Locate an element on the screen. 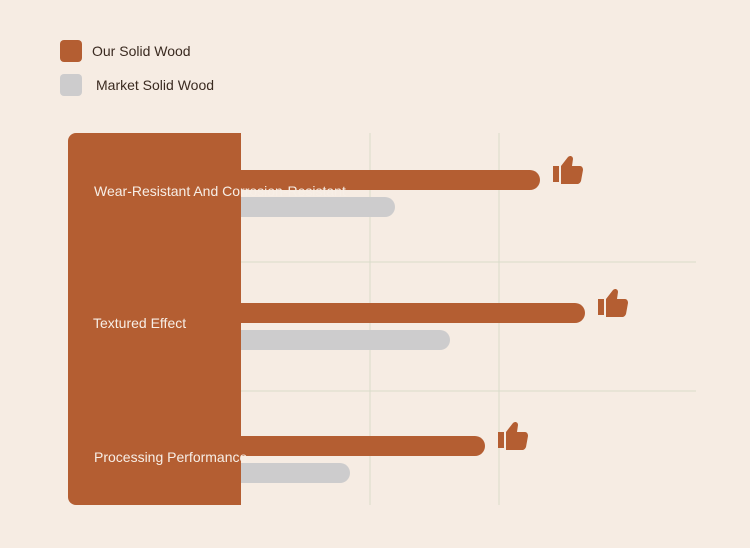  category-panel-edge is located at coordinates (235, 319).